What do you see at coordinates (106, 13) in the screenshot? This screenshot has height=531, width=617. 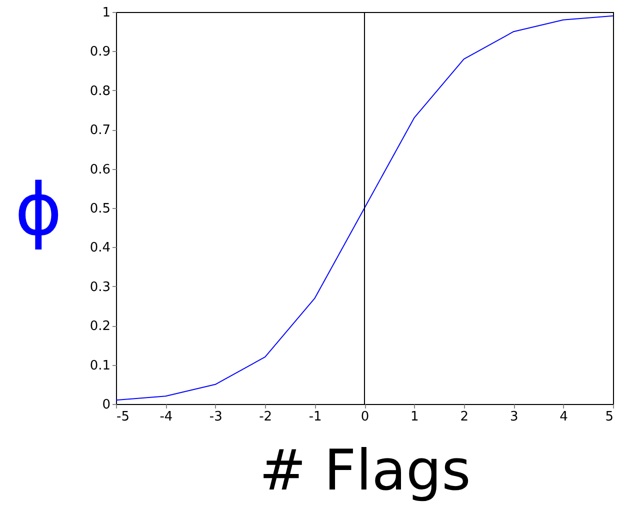 I see `y-tick-label: 1` at bounding box center [106, 13].